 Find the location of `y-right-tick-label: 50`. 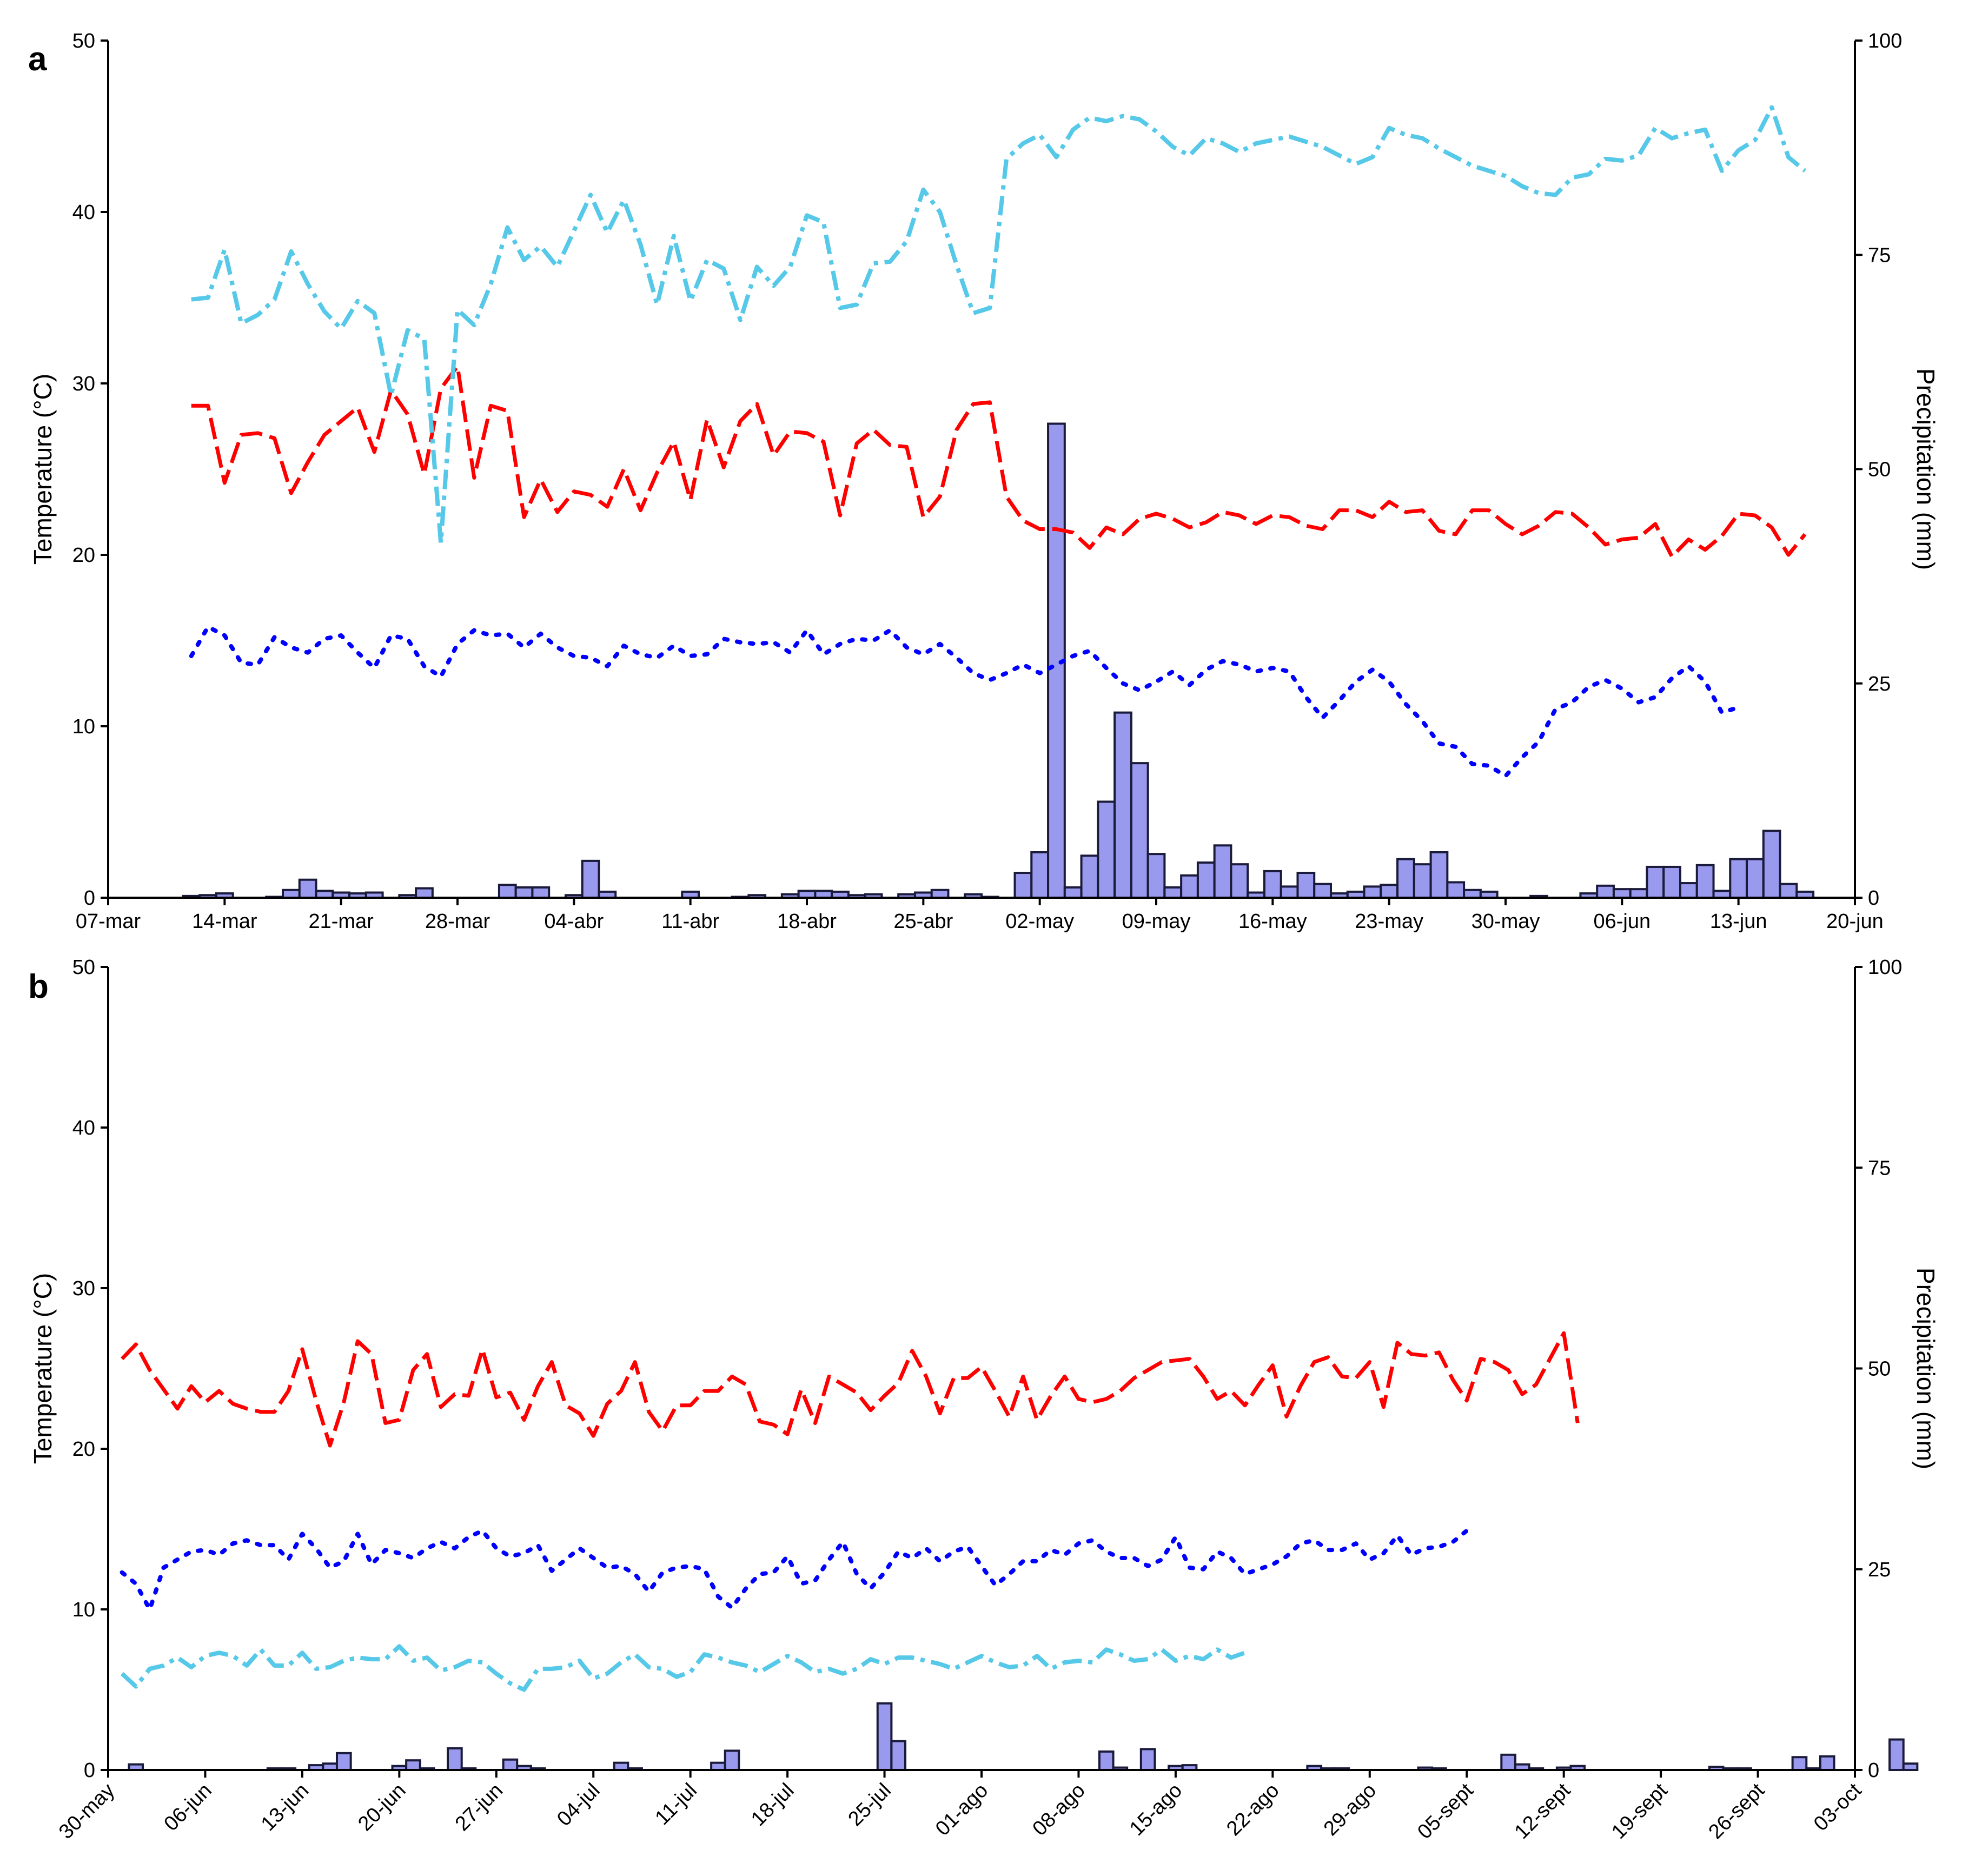

y-right-tick-label: 50 is located at coordinates (1879, 1369).